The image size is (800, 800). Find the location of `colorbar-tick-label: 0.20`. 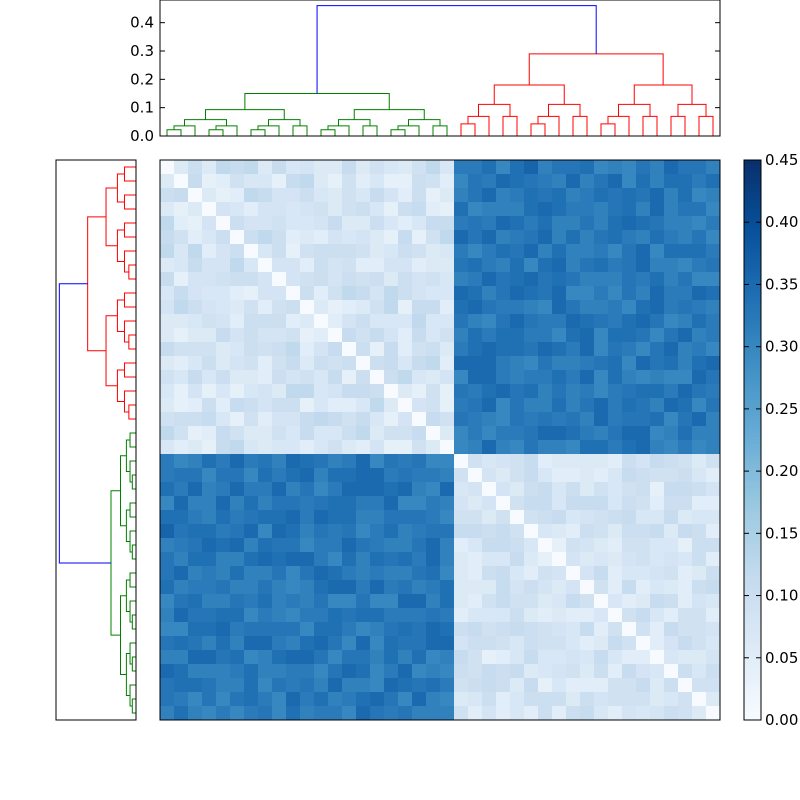

colorbar-tick-label: 0.20 is located at coordinates (781, 471).